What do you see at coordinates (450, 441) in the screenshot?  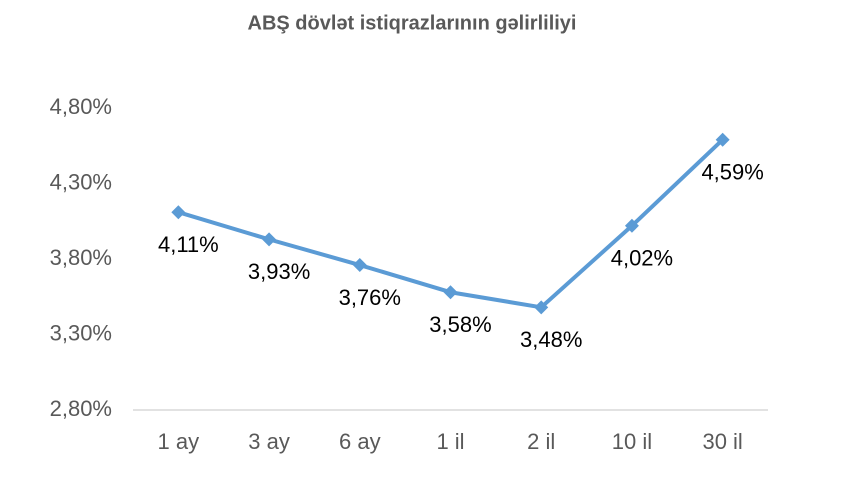 I see `x-tick-label: 1 il` at bounding box center [450, 441].